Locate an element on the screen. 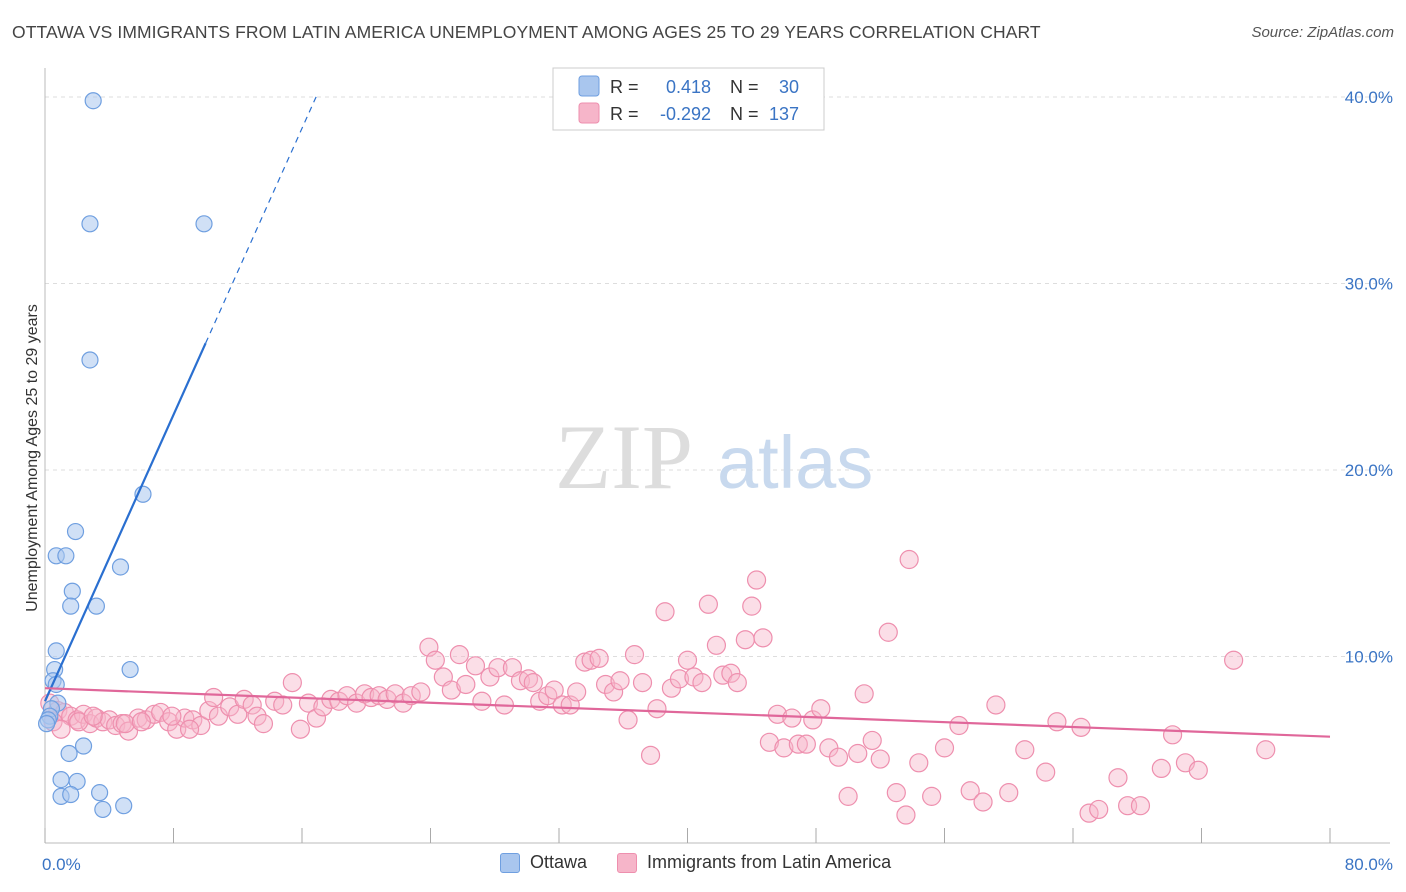 The image size is (1406, 892). legend-n-label-1: N = is located at coordinates (744, 87).